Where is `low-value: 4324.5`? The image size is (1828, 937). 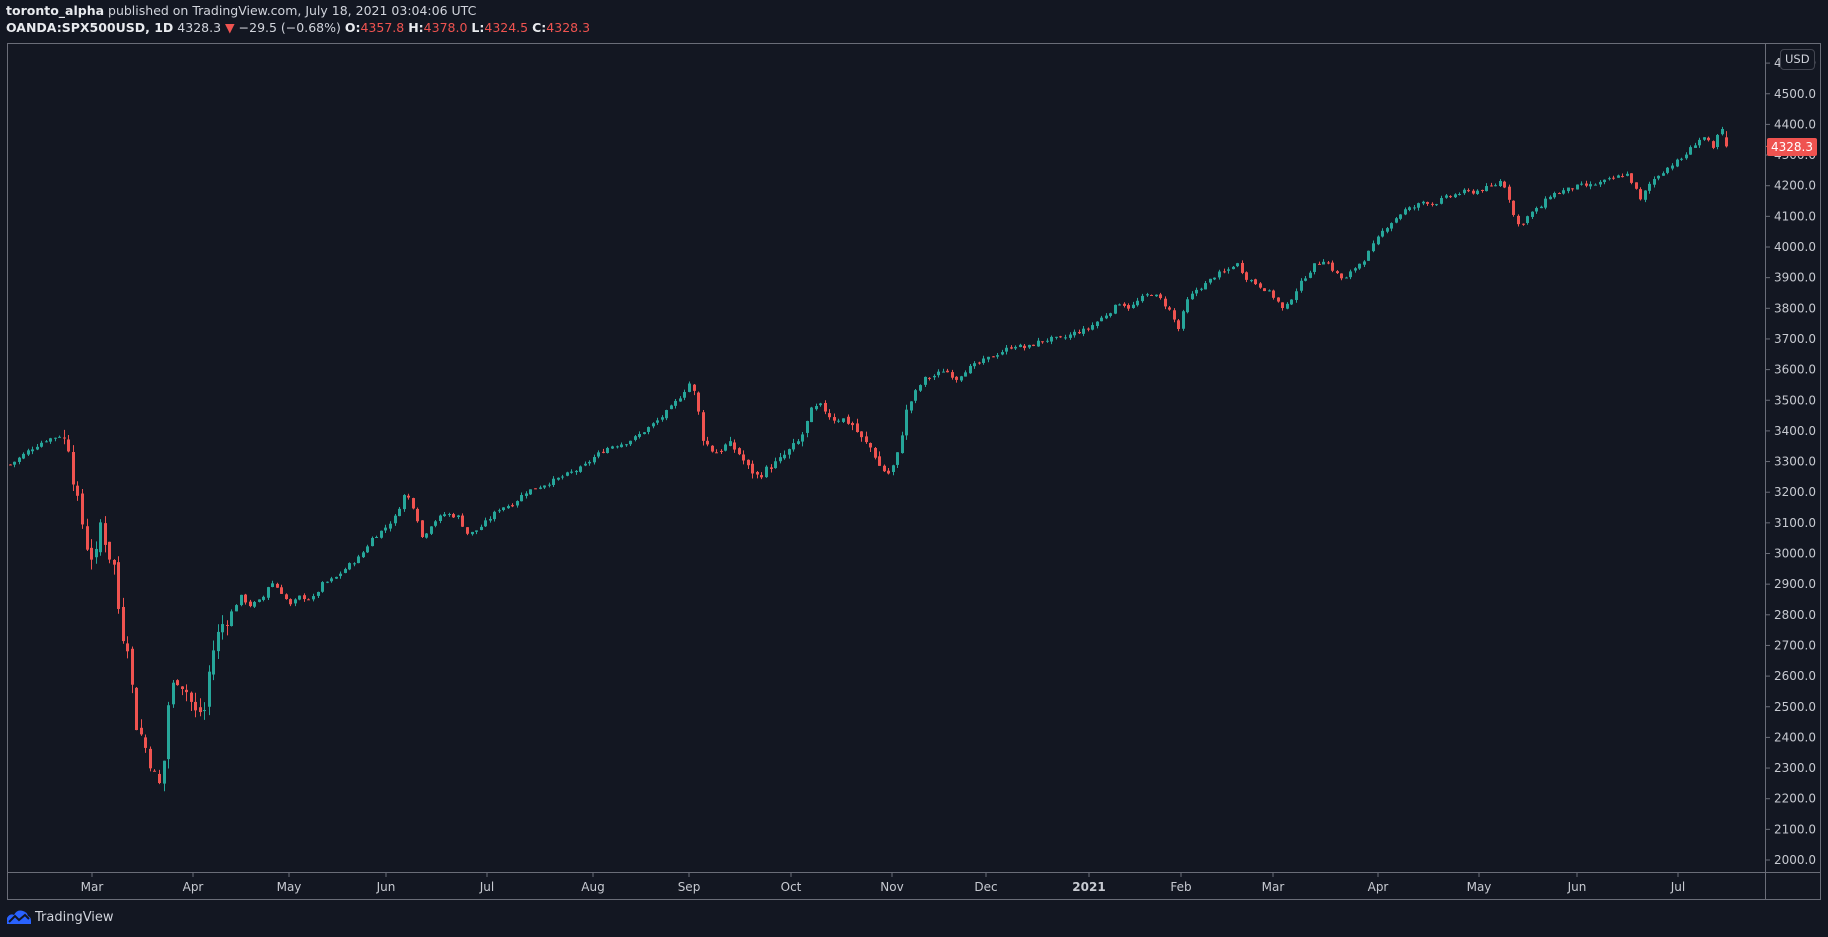
low-value: 4324.5 is located at coordinates (506, 27).